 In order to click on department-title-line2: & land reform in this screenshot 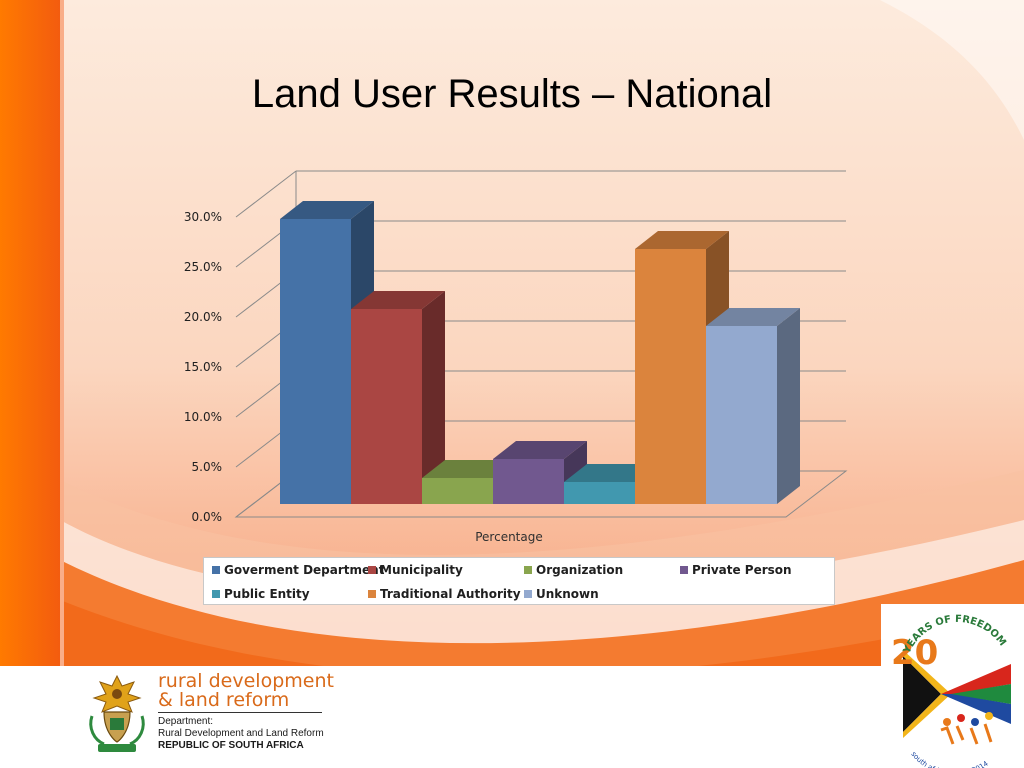, I will do `click(224, 700)`.